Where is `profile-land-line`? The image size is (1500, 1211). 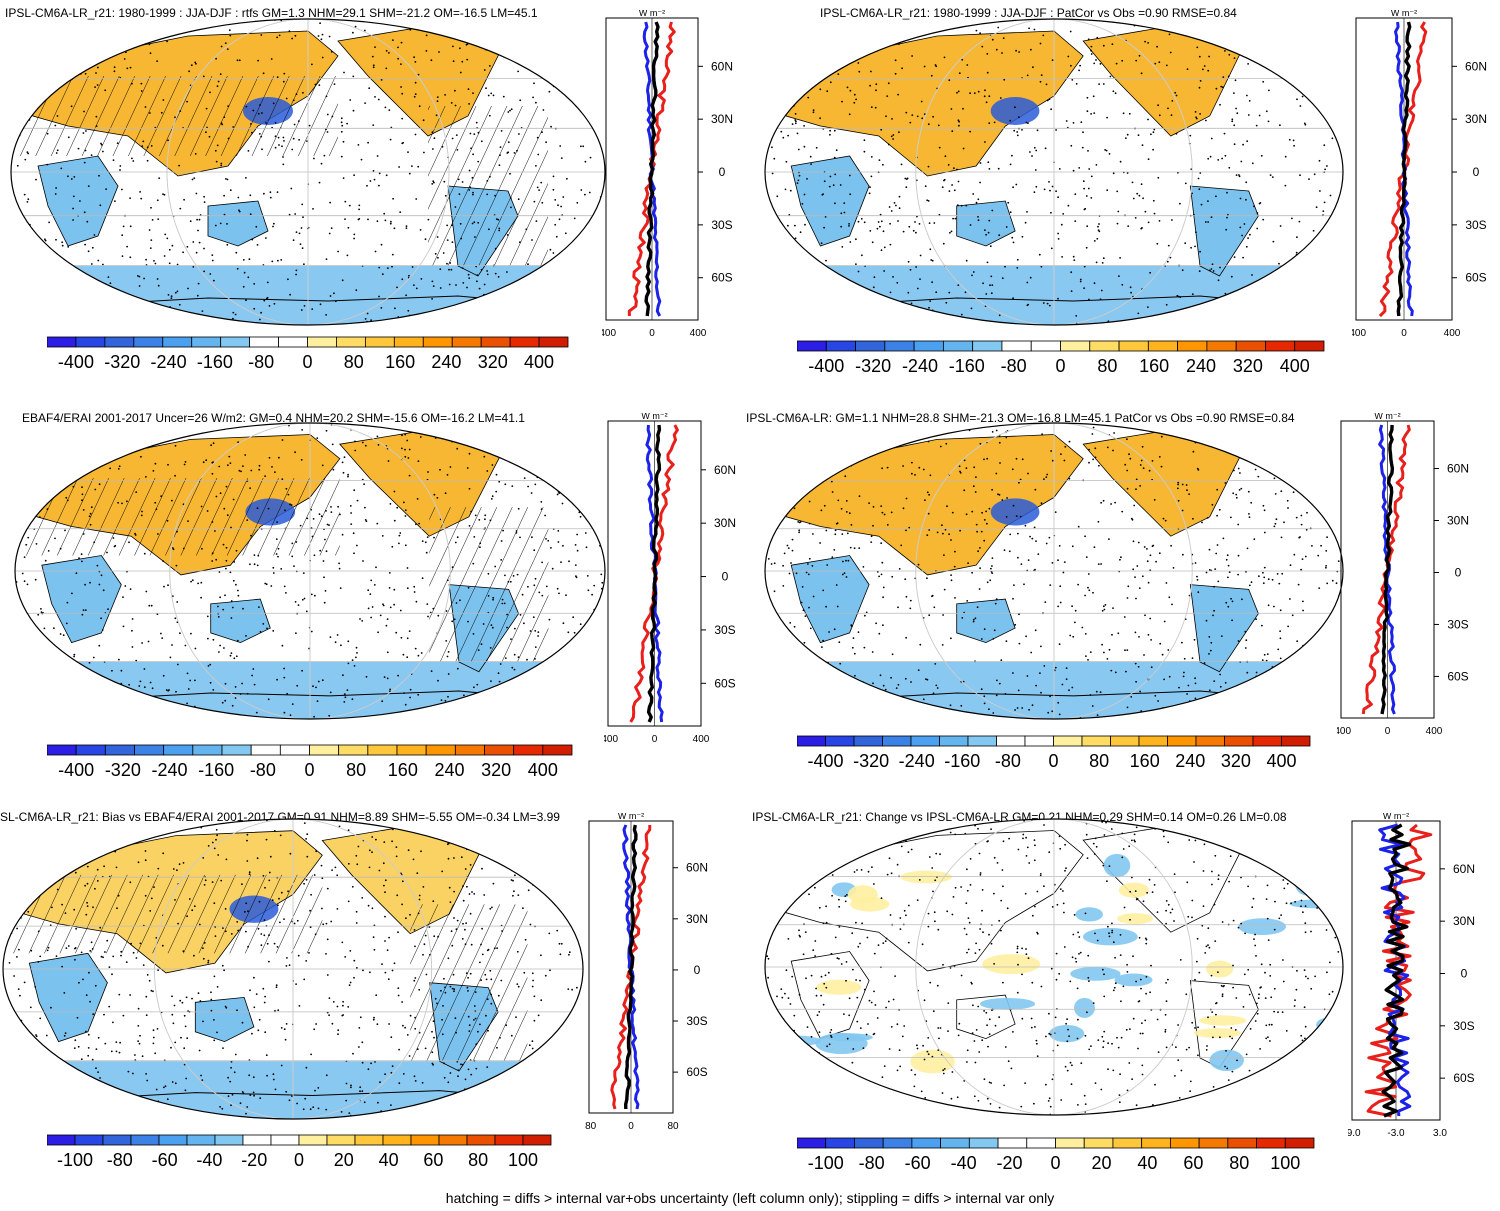 profile-land-line is located at coordinates (1398, 970).